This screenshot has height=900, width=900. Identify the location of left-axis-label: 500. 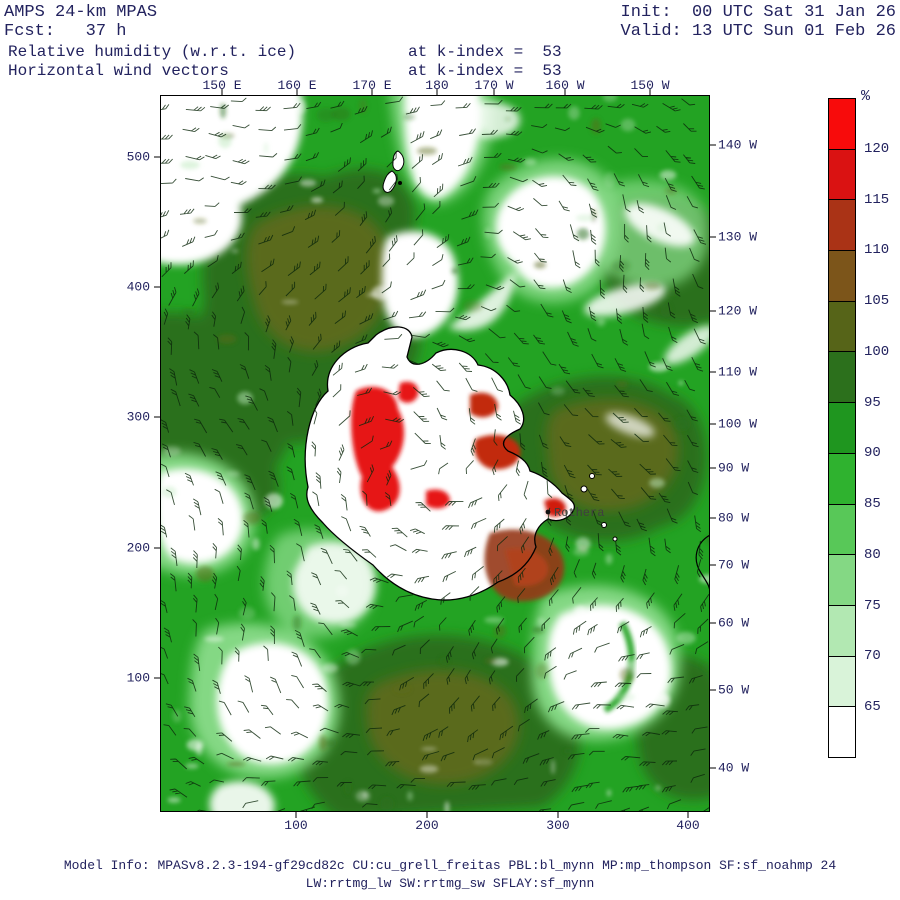
(138, 157).